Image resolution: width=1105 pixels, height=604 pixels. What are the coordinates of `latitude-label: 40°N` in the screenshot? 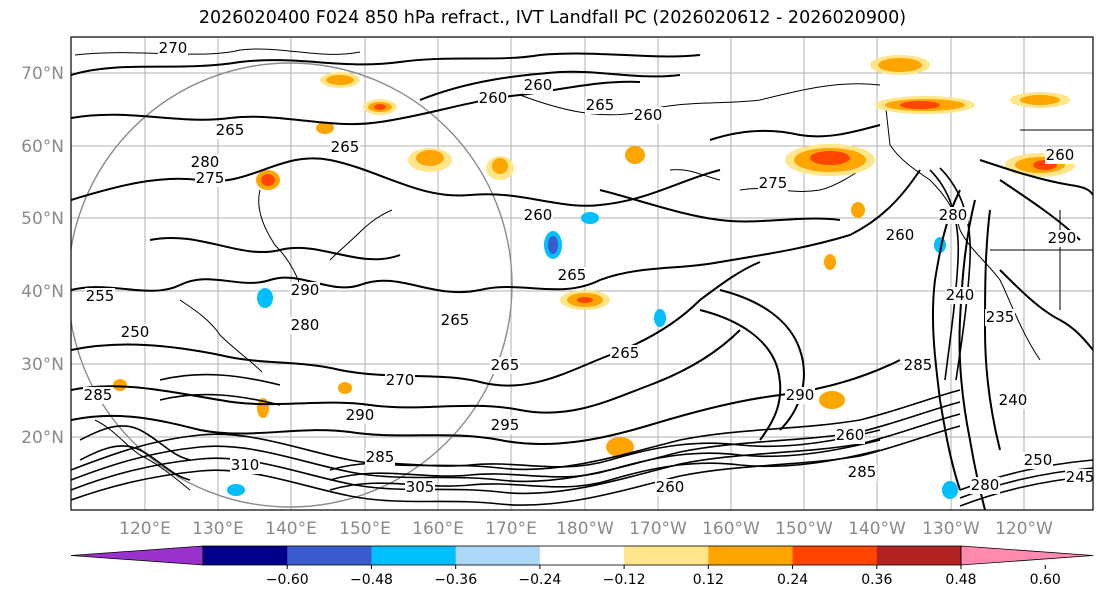 It's located at (42, 292).